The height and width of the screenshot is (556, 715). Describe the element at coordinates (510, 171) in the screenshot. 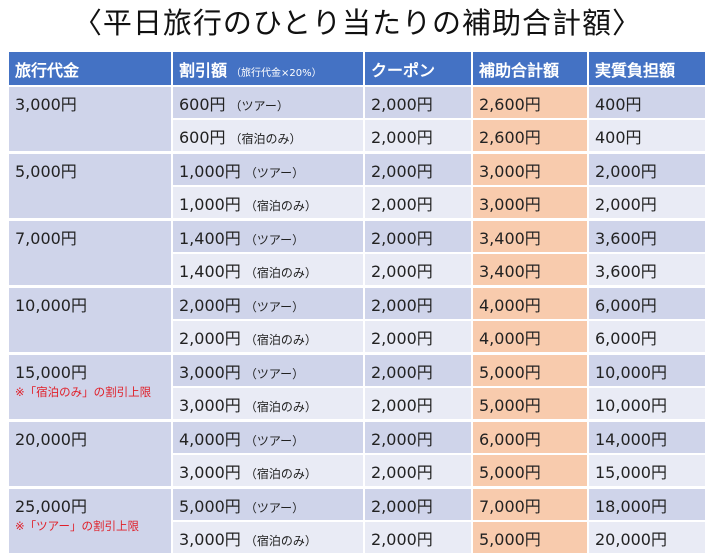

I see `total-value: 3,000円` at that location.